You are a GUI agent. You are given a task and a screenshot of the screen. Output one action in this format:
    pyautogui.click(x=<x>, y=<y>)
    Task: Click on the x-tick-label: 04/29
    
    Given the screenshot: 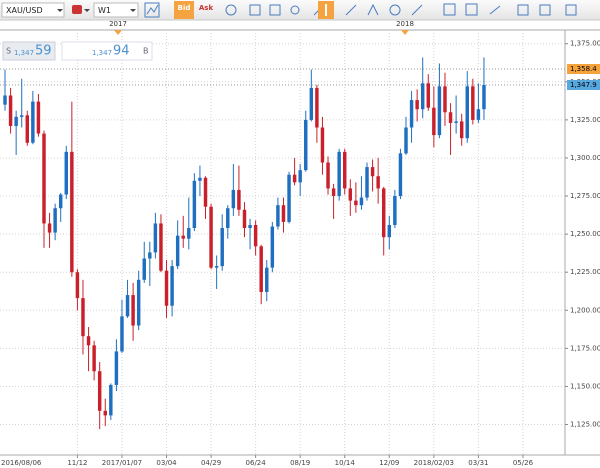 What is the action you would take?
    pyautogui.click(x=211, y=463)
    